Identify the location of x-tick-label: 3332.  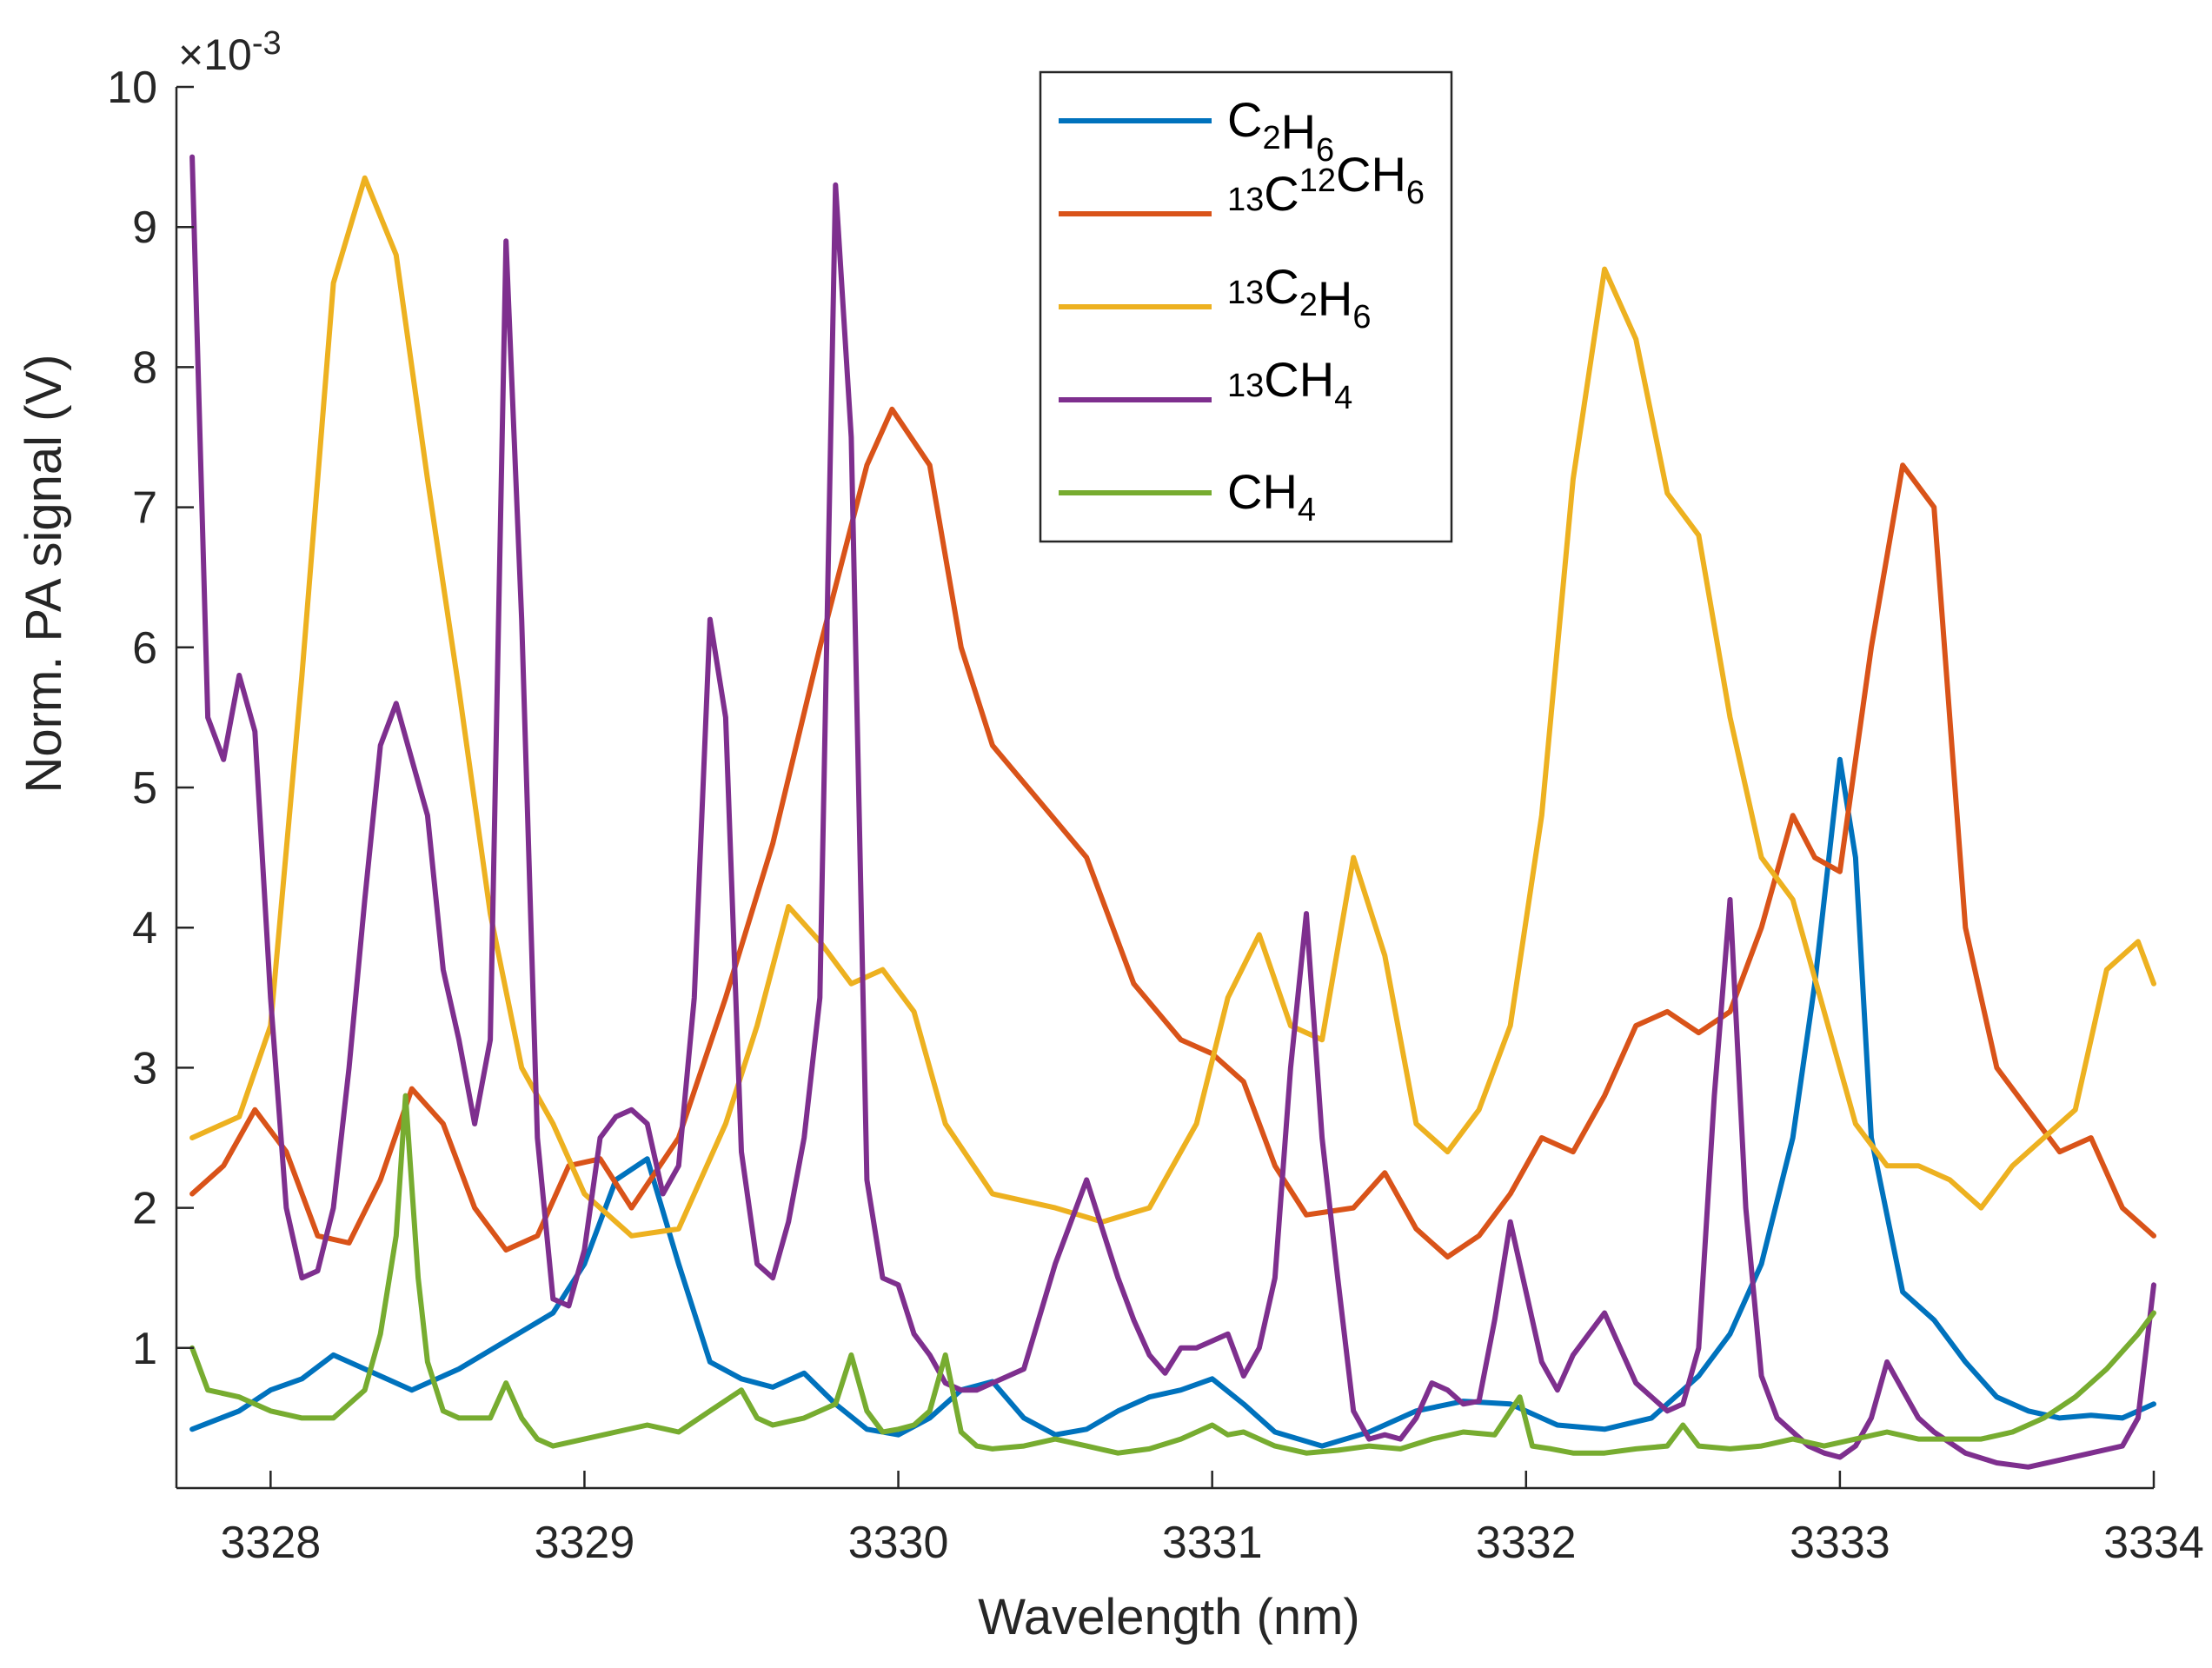
(1526, 1543).